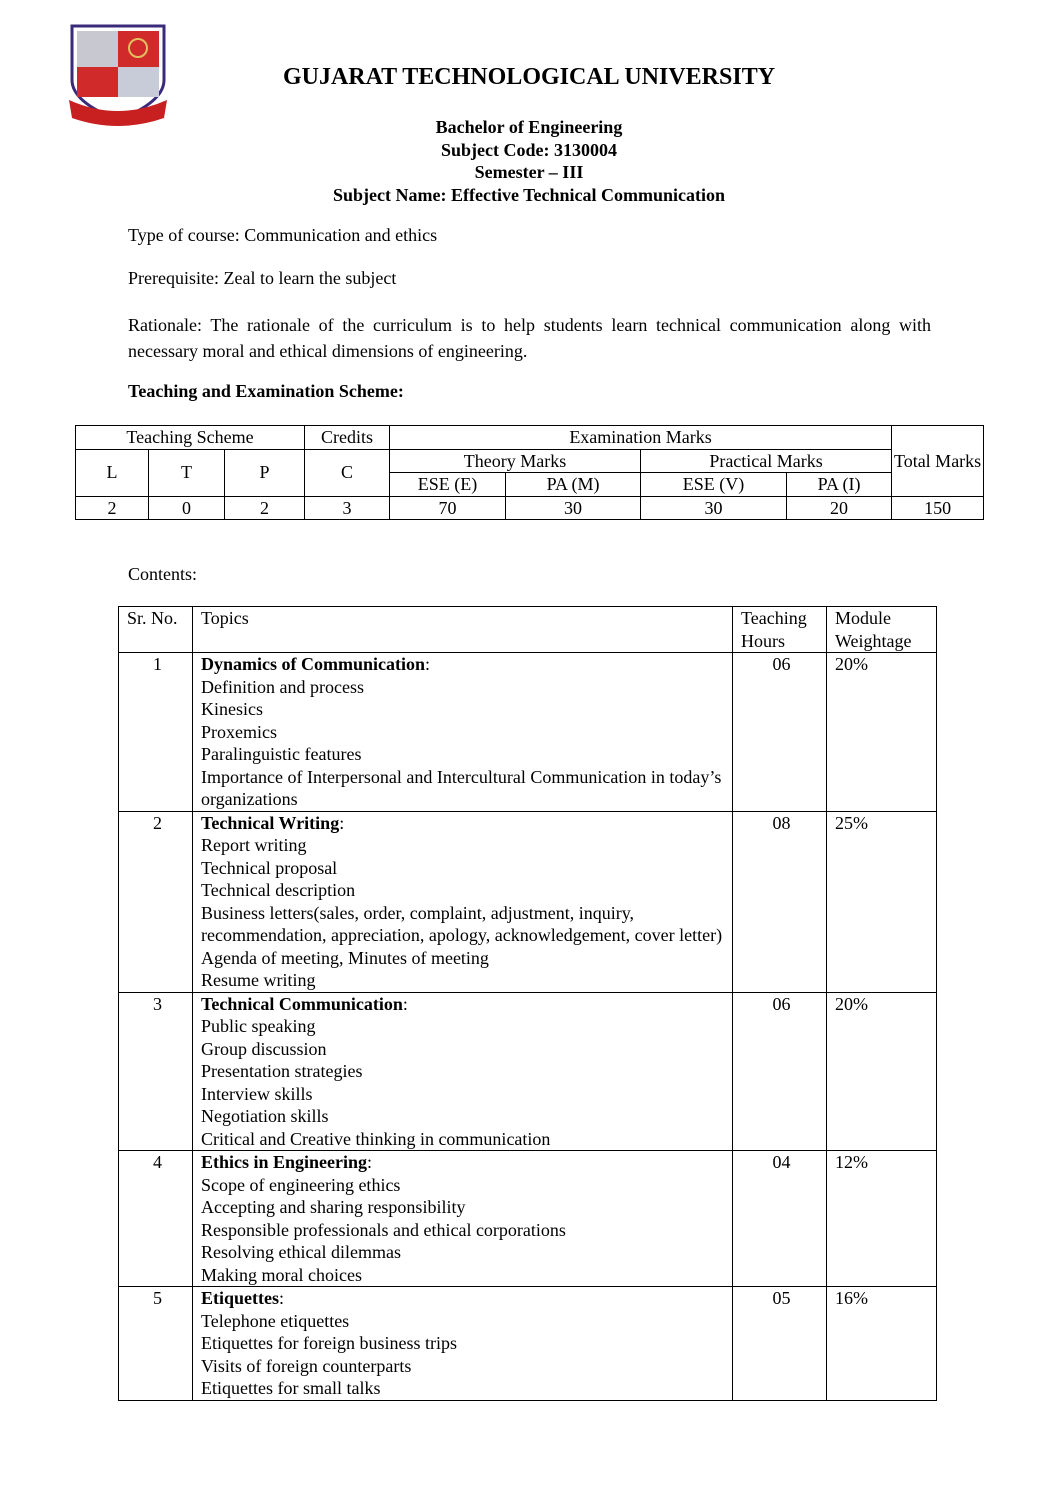  I want to click on cell: 3, so click(347, 507).